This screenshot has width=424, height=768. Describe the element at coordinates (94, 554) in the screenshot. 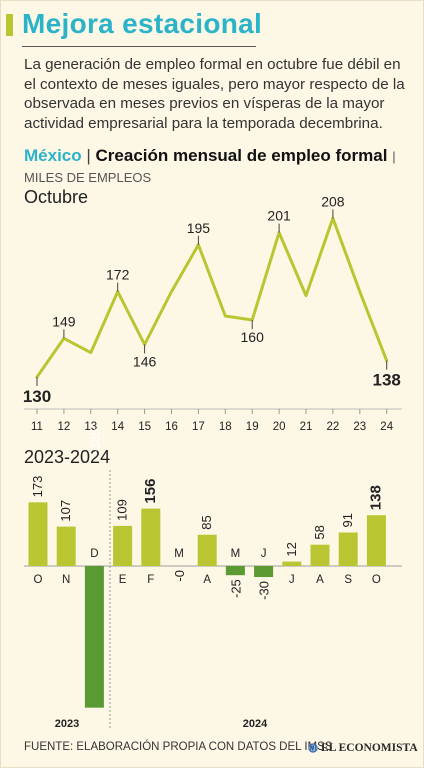

I see `bar-category-label: D` at that location.